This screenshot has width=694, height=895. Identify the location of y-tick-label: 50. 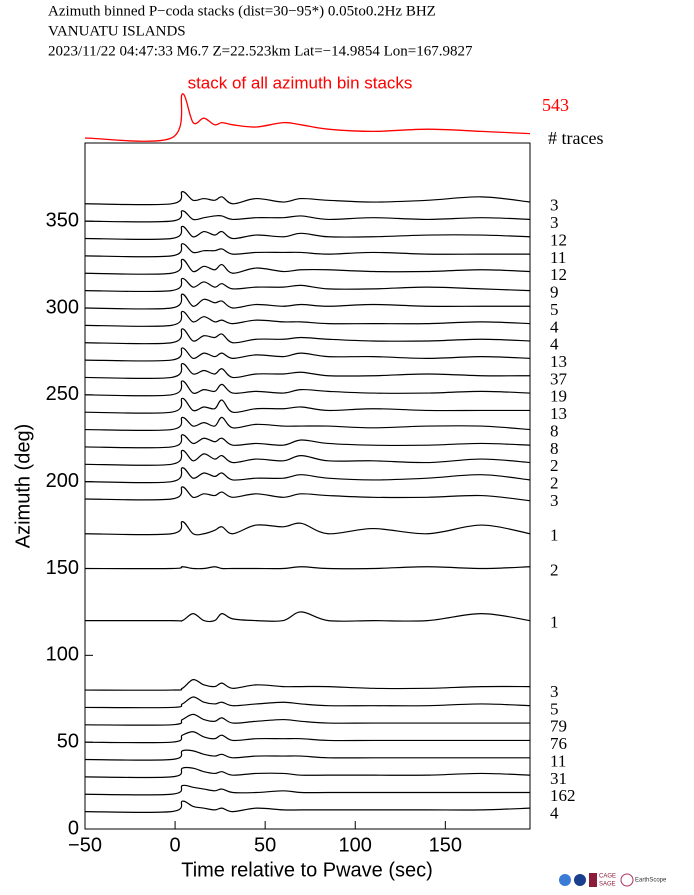
(68, 741).